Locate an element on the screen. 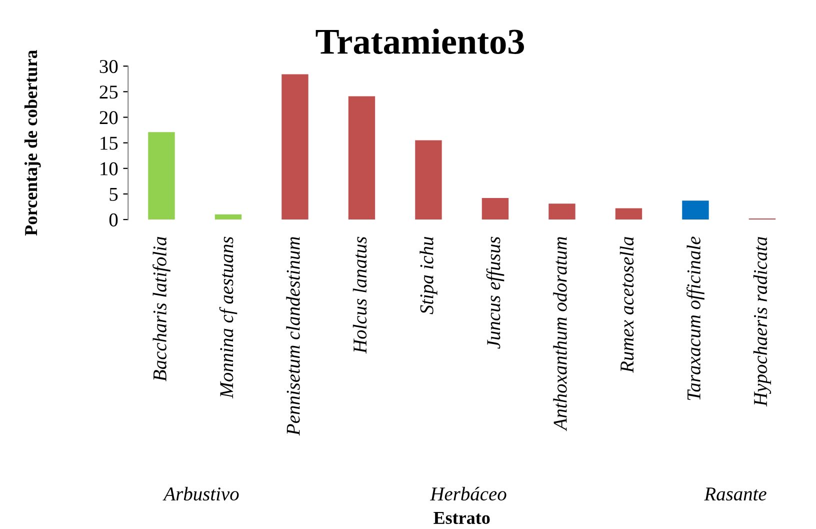  x-tick-label: Hypochaeris radicata is located at coordinates (762, 321).